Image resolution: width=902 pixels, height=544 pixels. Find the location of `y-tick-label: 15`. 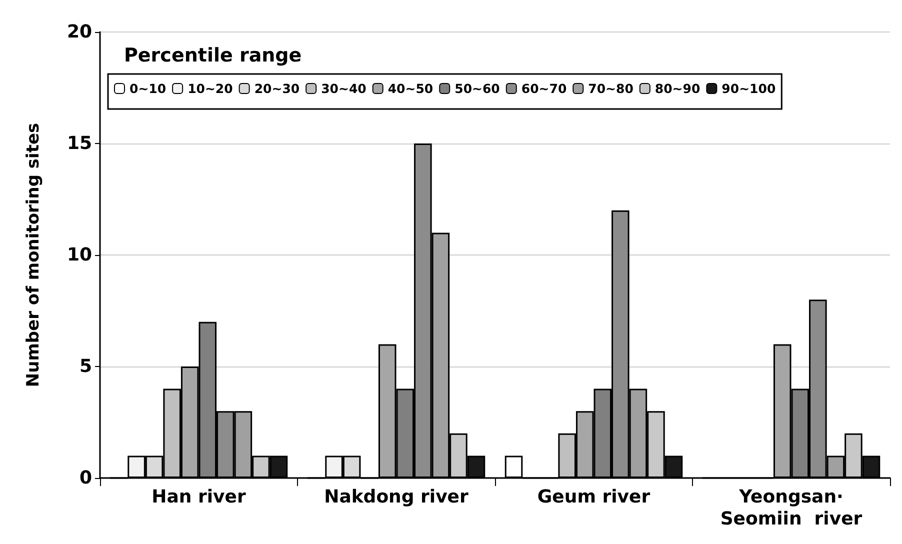

y-tick-label: 15 is located at coordinates (79, 143).